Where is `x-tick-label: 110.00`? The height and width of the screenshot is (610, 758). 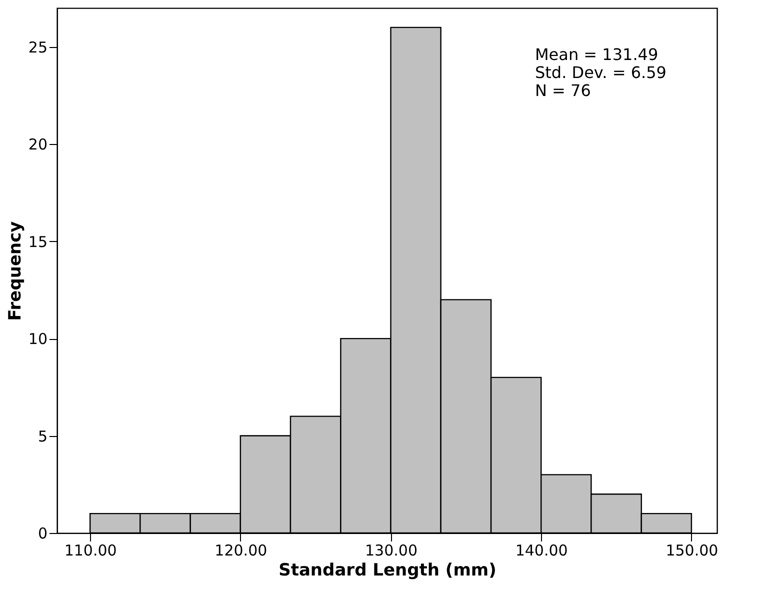 x-tick-label: 110.00 is located at coordinates (90, 551).